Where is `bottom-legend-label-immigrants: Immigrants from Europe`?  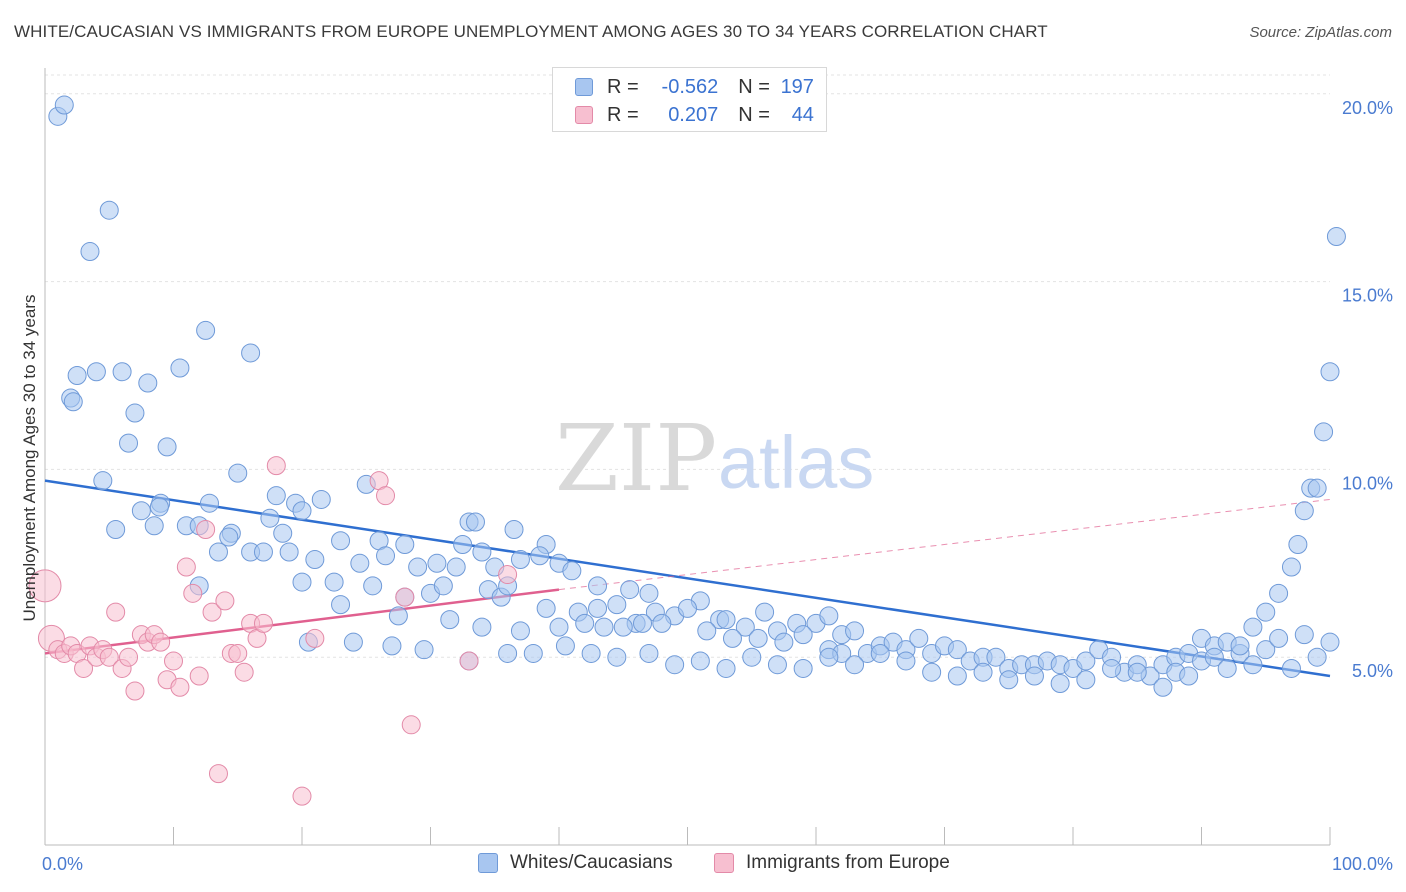 bottom-legend-label-immigrants: Immigrants from Europe is located at coordinates (848, 862).